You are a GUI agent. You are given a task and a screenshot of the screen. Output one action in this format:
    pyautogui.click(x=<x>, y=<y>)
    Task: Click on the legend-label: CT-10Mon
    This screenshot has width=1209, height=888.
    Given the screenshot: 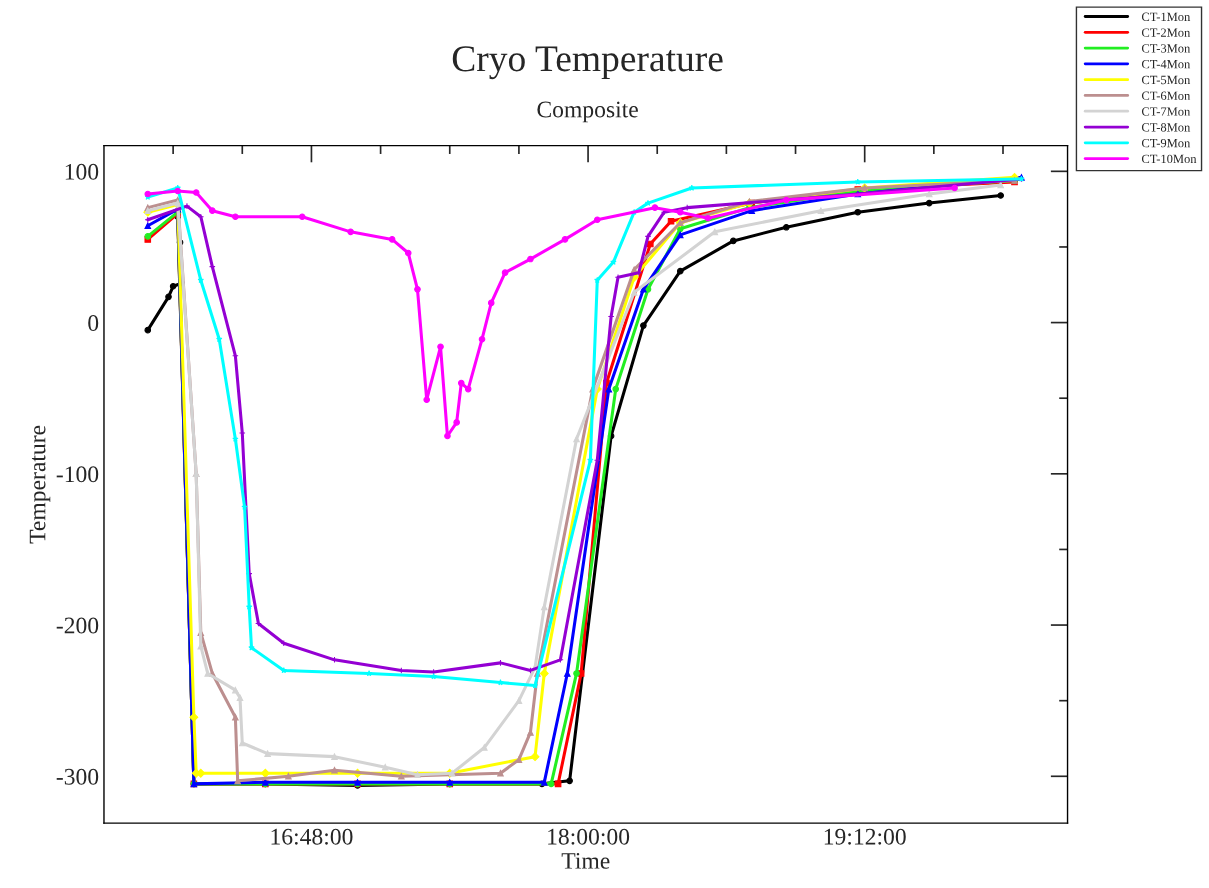 What is the action you would take?
    pyautogui.click(x=1169, y=159)
    